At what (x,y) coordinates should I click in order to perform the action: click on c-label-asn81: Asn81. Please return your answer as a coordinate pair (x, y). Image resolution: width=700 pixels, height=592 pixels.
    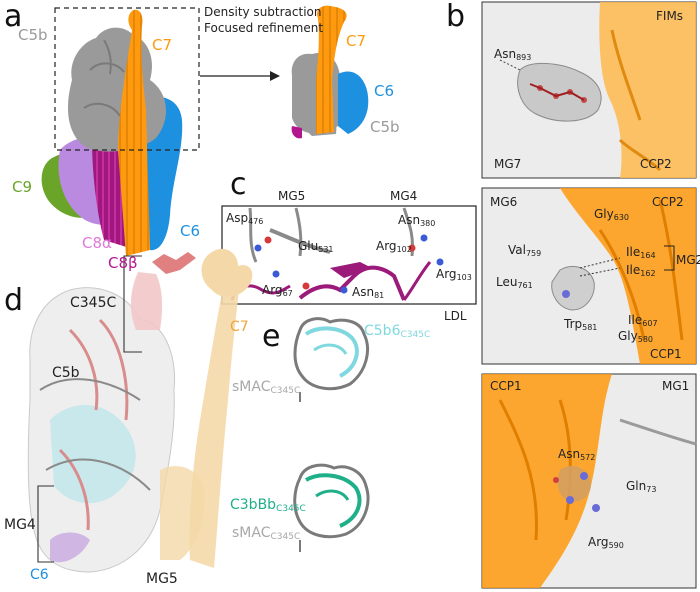
    Looking at the image, I should click on (368, 292).